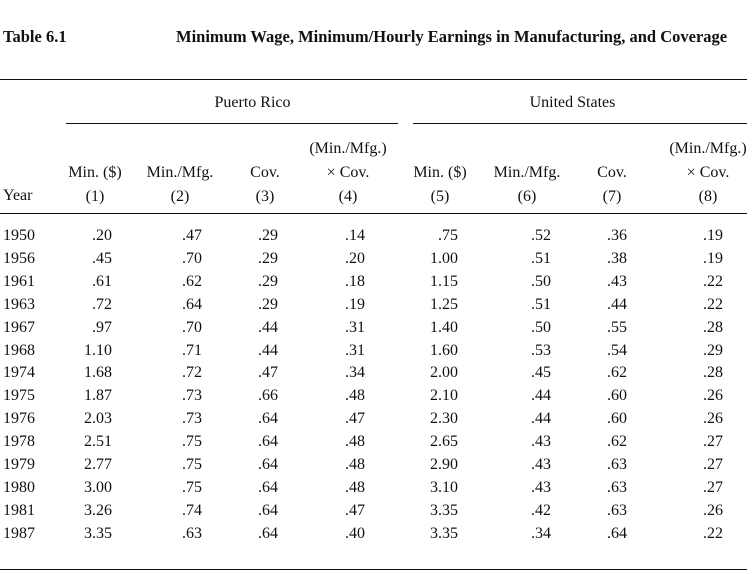 Image resolution: width=753 pixels, height=574 pixels. Describe the element at coordinates (444, 487) in the screenshot. I see `value-cell: 3.10` at that location.